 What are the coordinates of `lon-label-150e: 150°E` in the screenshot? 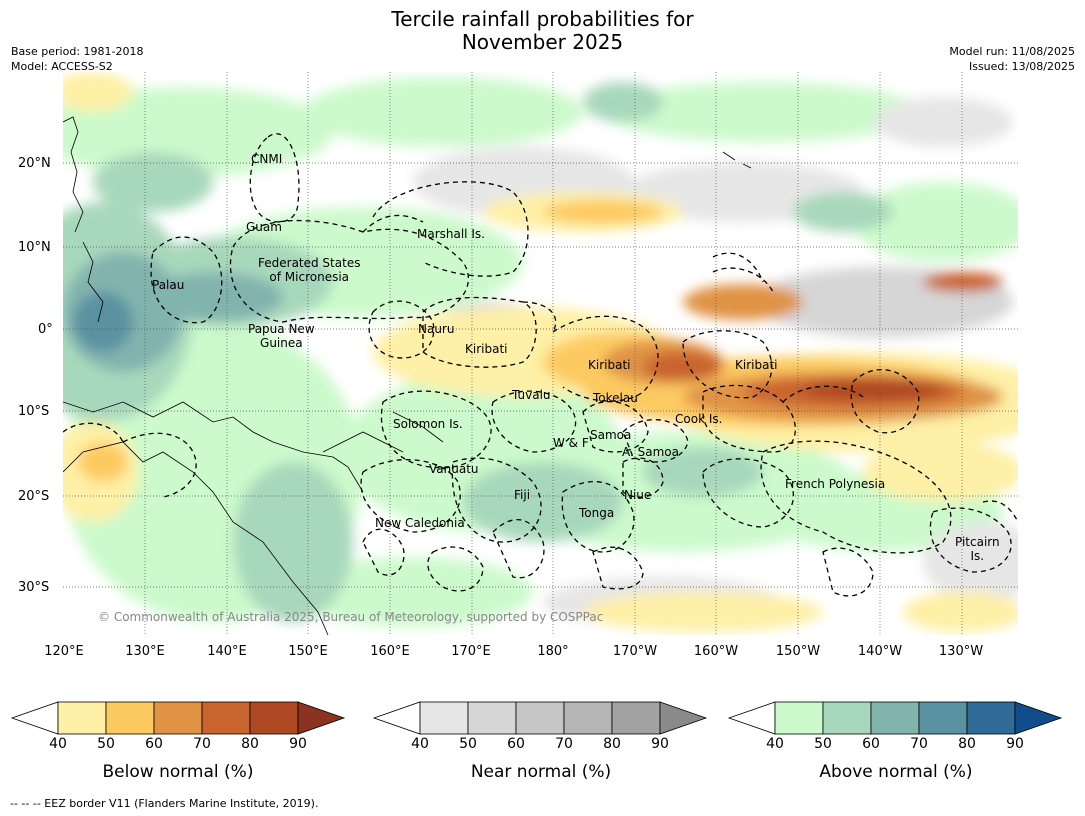 It's located at (308, 651).